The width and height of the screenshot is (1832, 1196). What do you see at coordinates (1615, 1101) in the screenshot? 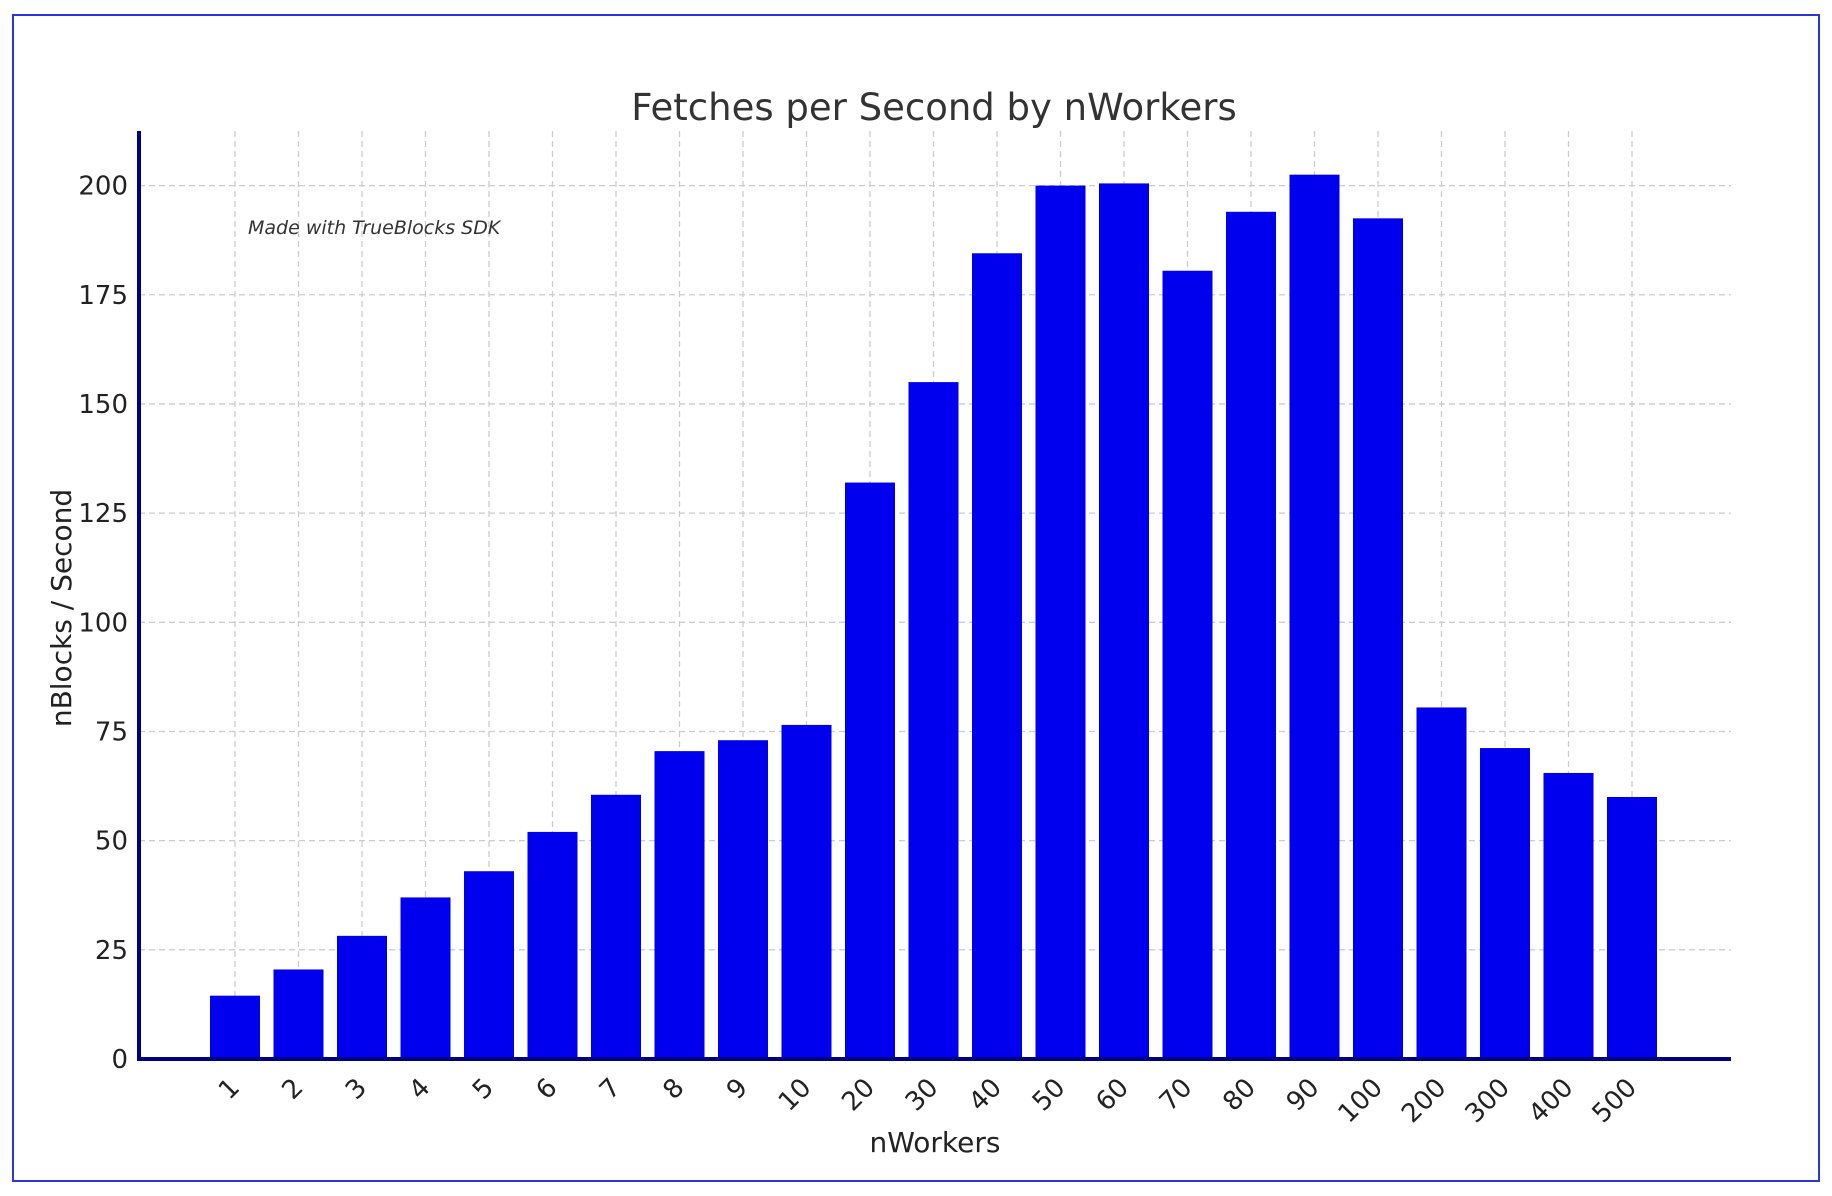
I see `x-tick-label: 500` at bounding box center [1615, 1101].